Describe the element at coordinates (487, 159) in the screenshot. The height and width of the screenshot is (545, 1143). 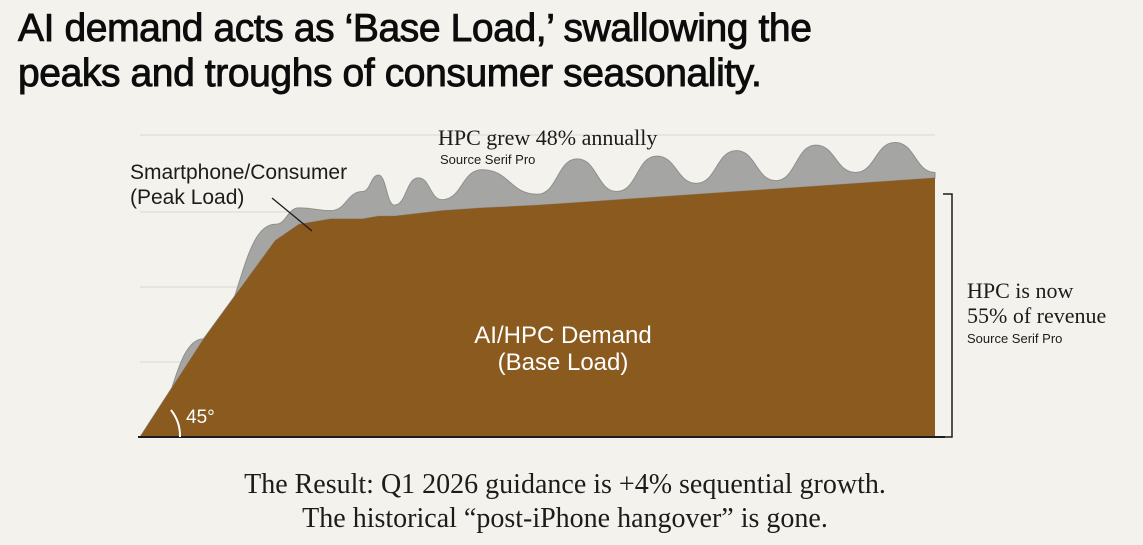
I see `hpc-growth-source: Source Serif Pro` at that location.